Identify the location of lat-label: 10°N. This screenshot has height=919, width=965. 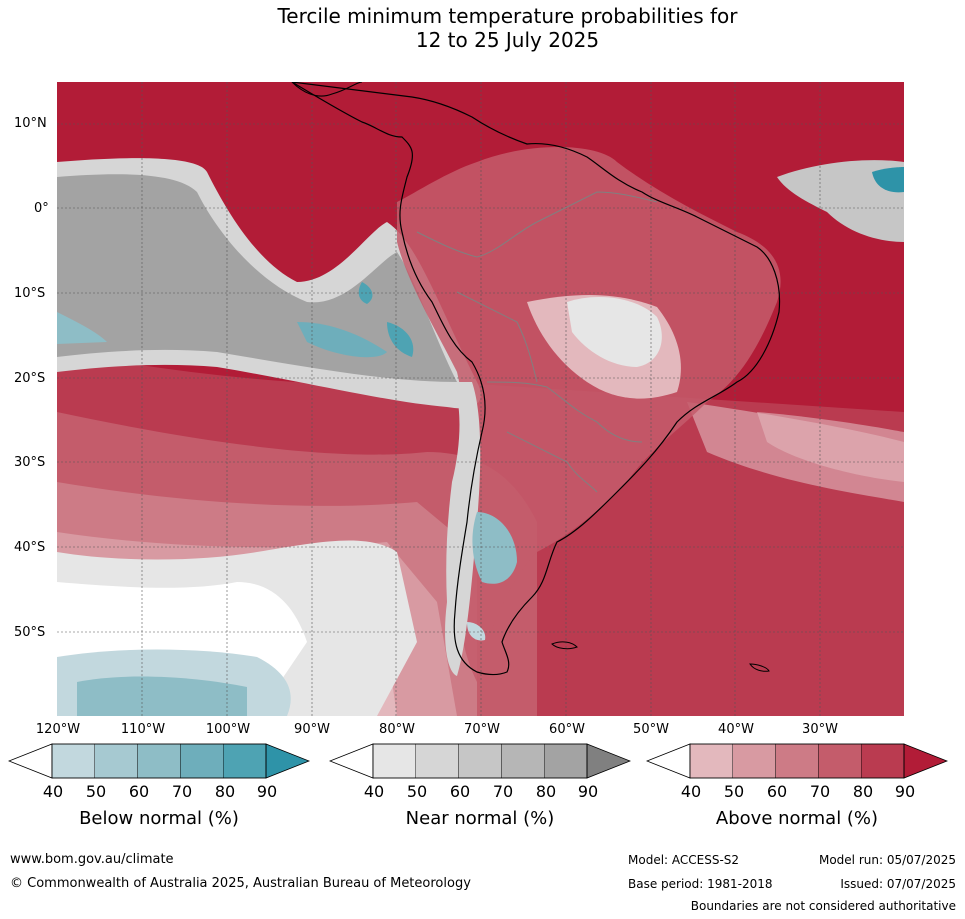
(30, 123).